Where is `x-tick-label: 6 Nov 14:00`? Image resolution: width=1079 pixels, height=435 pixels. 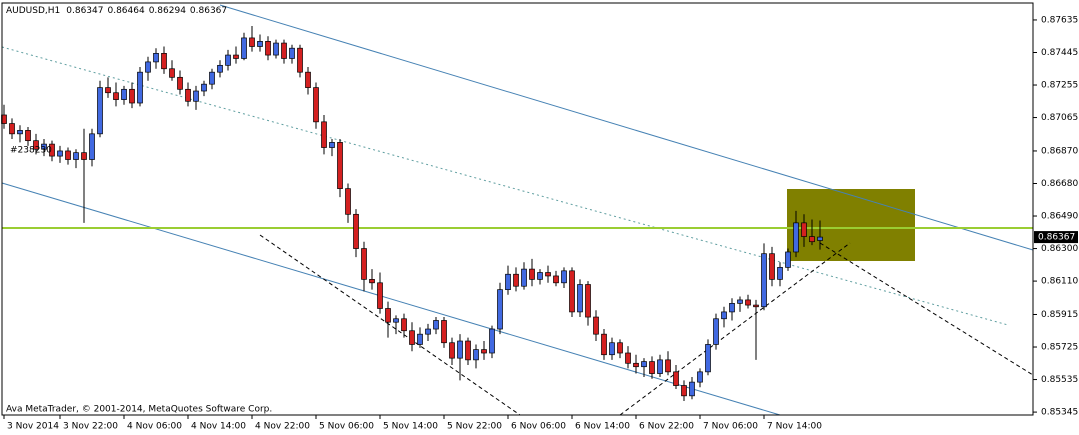
x-tick-label: 6 Nov 14:00 is located at coordinates (602, 427).